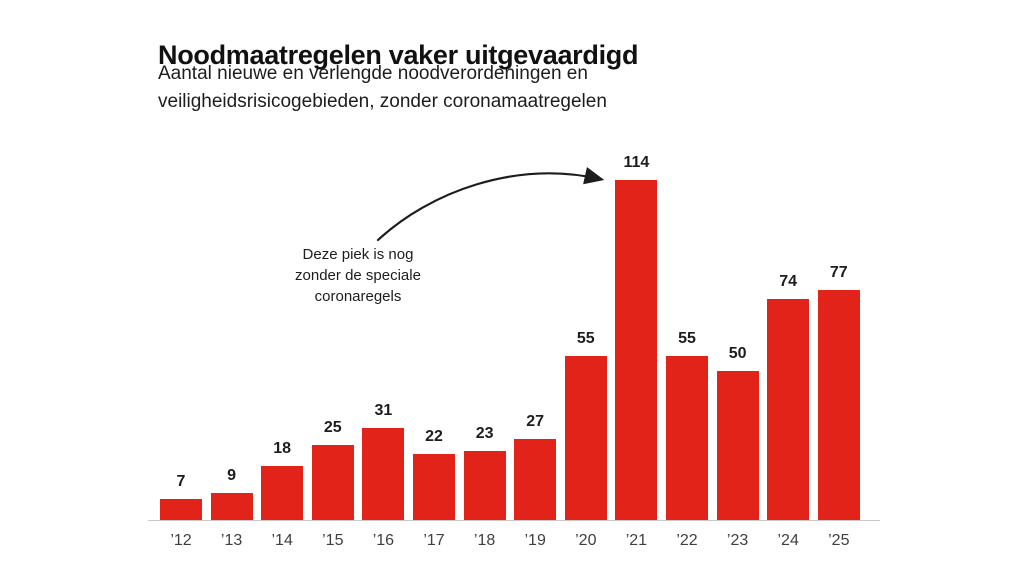  What do you see at coordinates (636, 162) in the screenshot?
I see `bar-value-label: 114` at bounding box center [636, 162].